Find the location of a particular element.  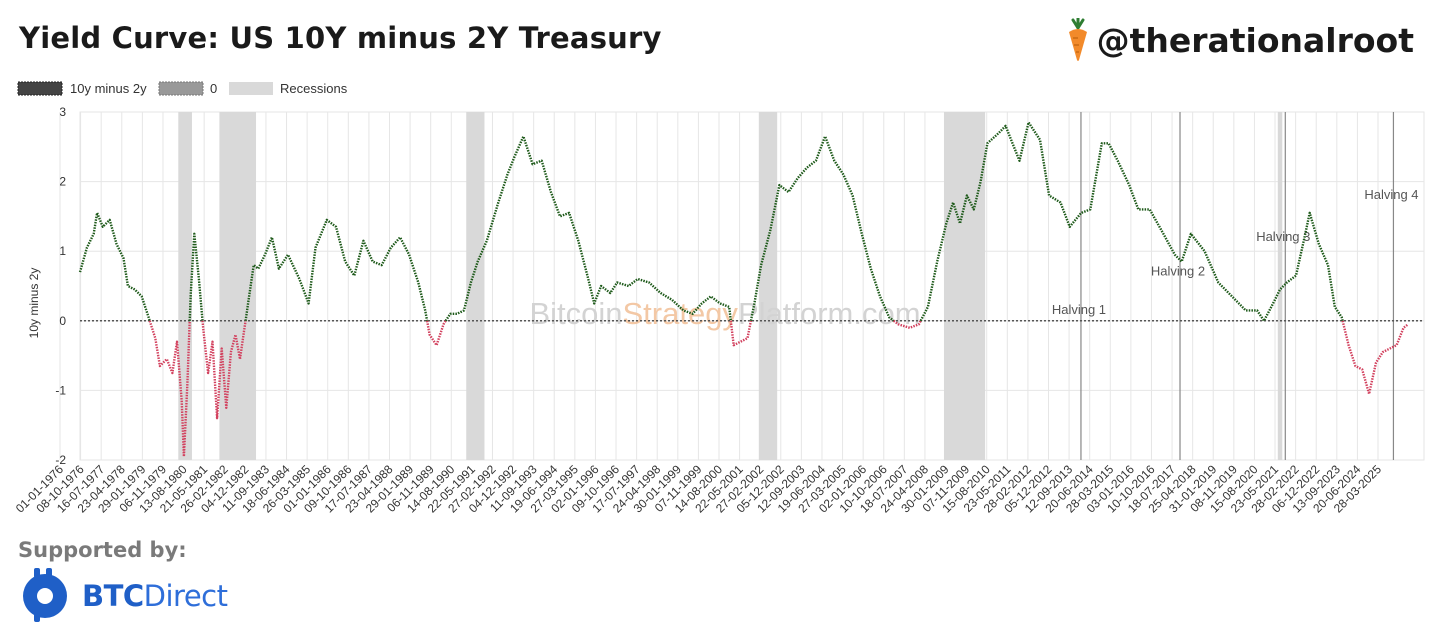

halving-annotations: Halving 1 Halving 2 Halving 3 Halving 4 is located at coordinates (1235, 286).